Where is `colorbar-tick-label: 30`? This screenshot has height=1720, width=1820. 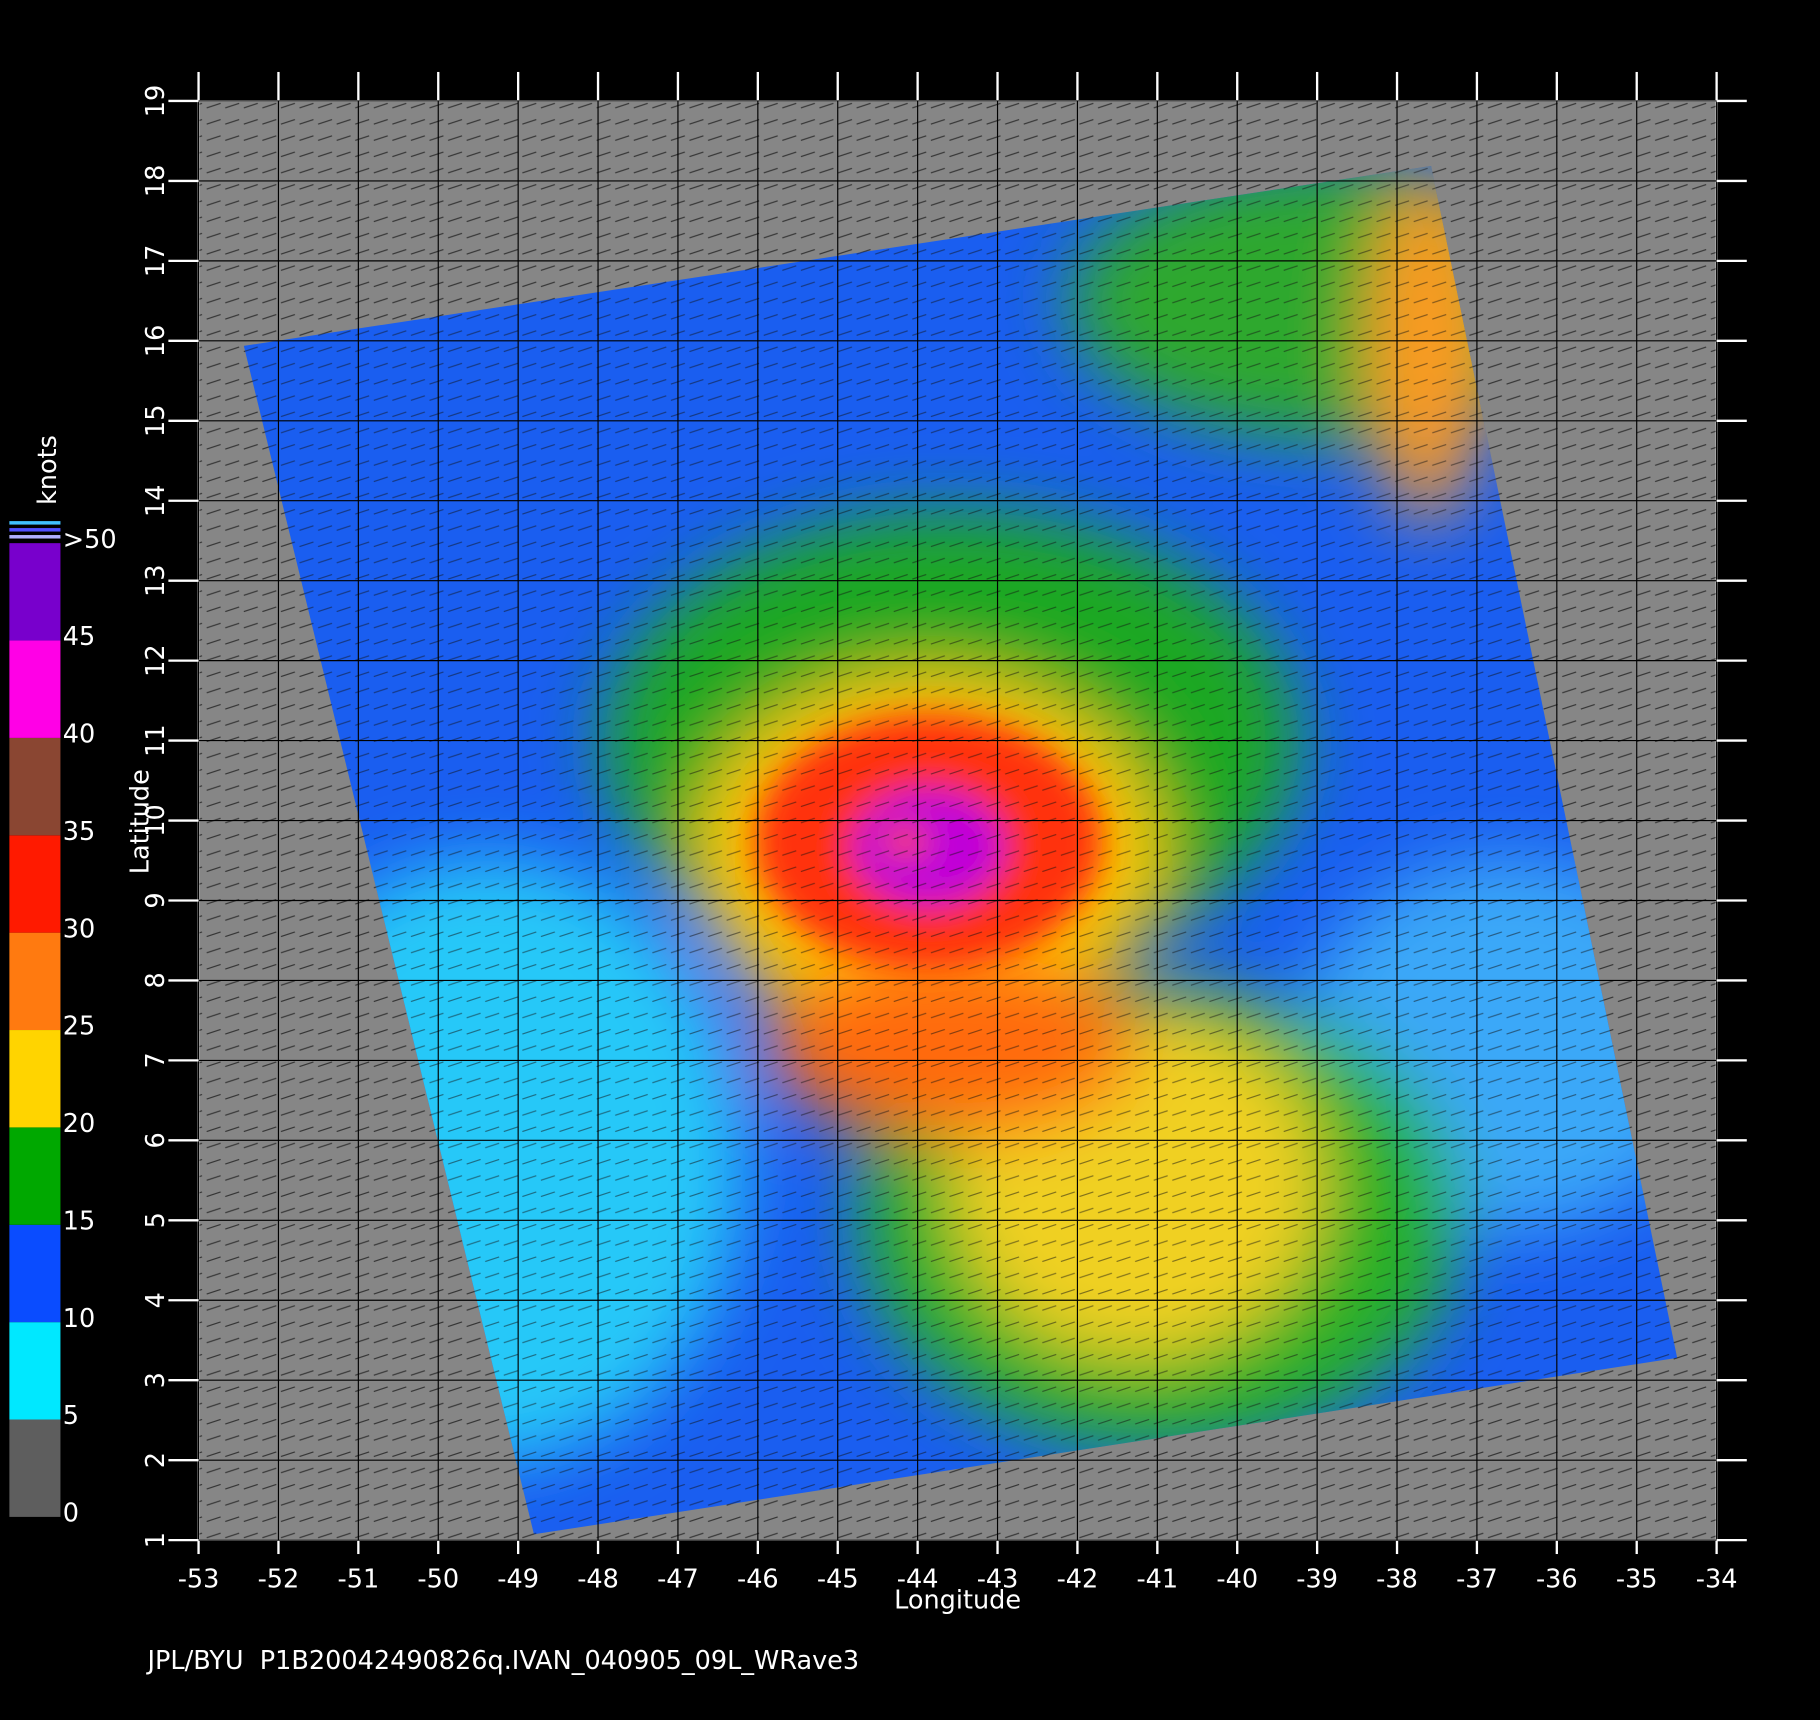 colorbar-tick-label: 30 is located at coordinates (79, 929).